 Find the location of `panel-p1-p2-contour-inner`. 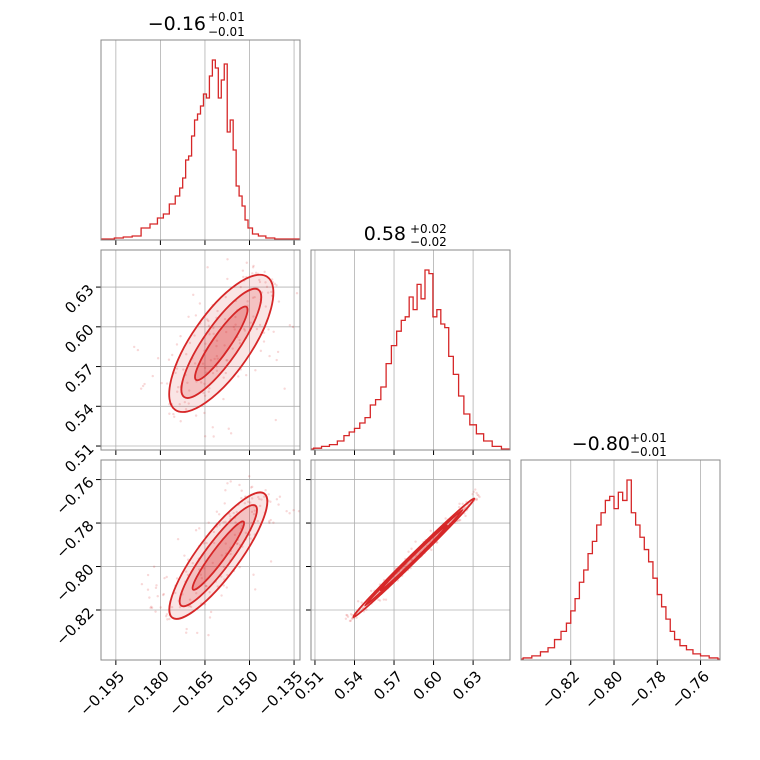

panel-p1-p2-contour-inner is located at coordinates (221, 343).